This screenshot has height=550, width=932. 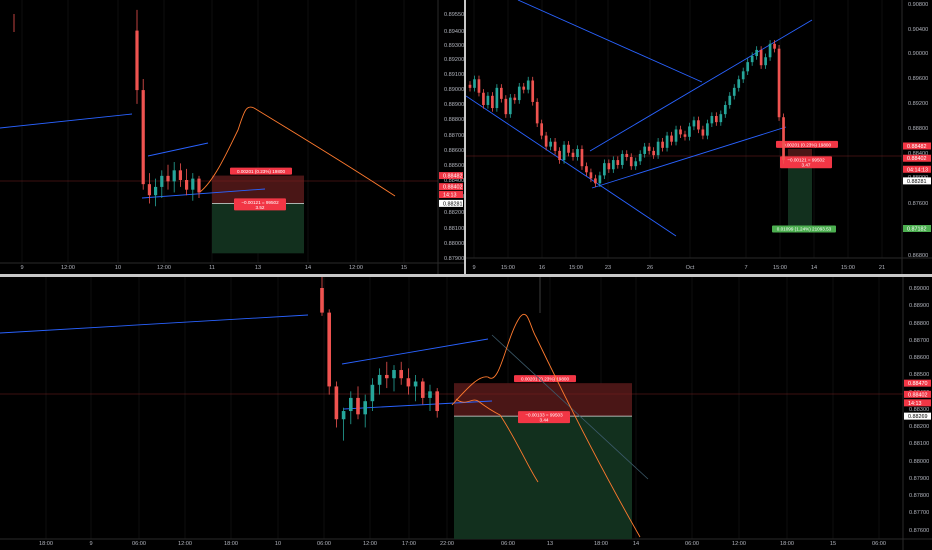 I want to click on price-tag: 0.88402, so click(x=917, y=159).